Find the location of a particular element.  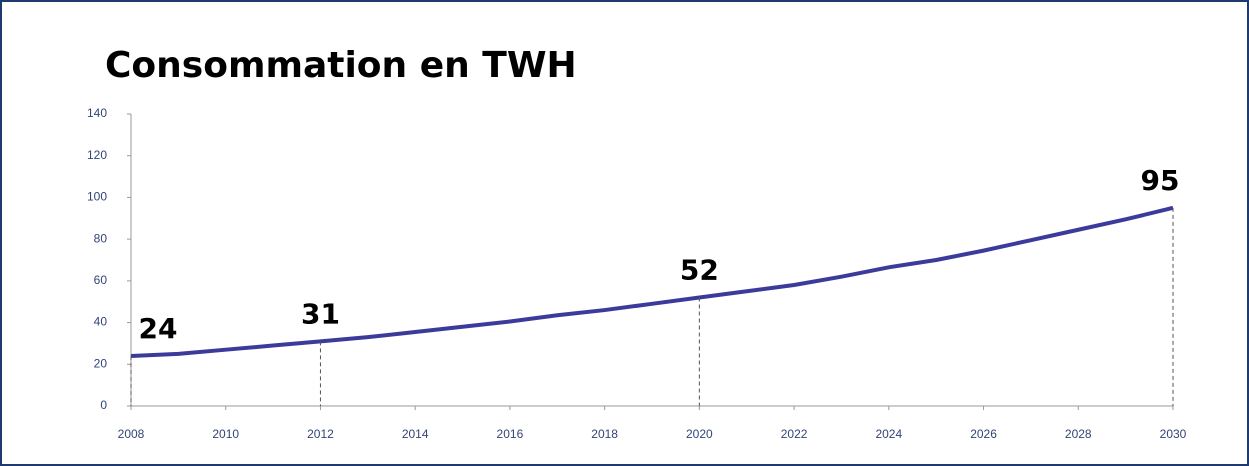

y-tick-label: 140 is located at coordinates (97, 113).